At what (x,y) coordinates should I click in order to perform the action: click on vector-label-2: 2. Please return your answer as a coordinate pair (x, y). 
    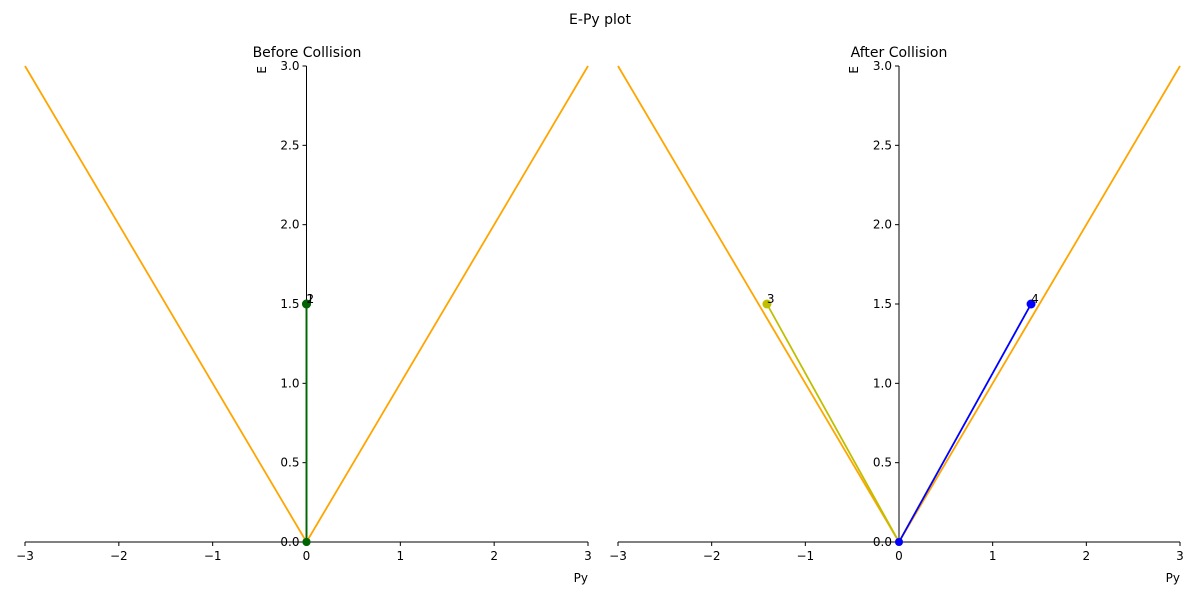
    Looking at the image, I should click on (311, 299).